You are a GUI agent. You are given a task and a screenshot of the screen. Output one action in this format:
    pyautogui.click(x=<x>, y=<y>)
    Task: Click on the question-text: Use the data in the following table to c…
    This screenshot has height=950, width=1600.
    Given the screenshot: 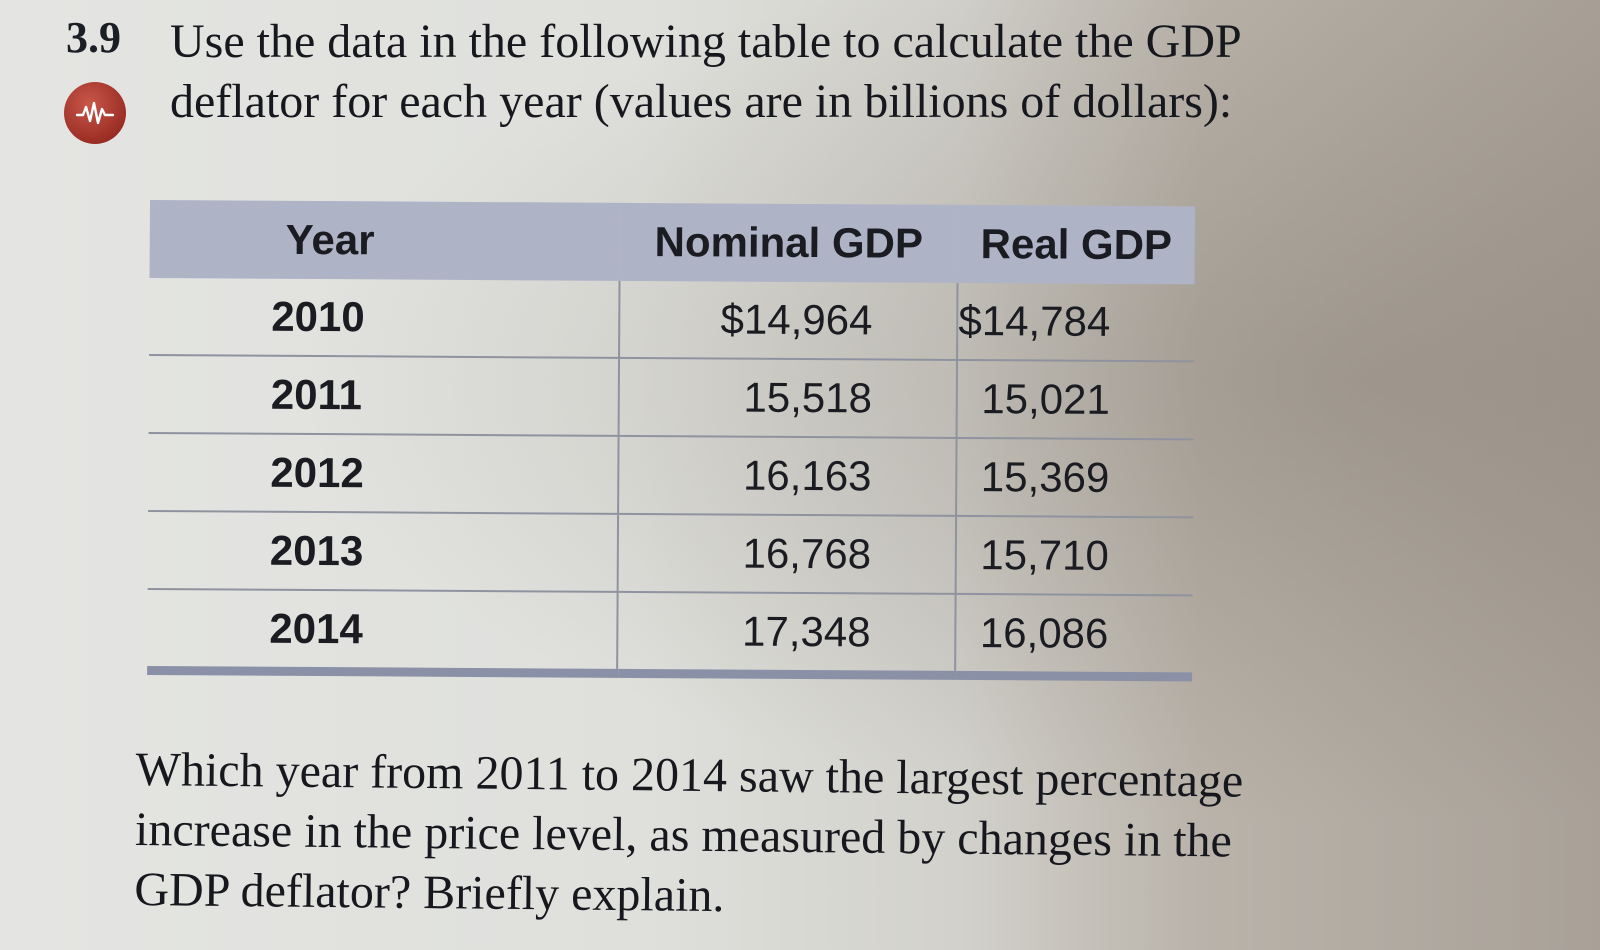 What is the action you would take?
    pyautogui.click(x=706, y=72)
    